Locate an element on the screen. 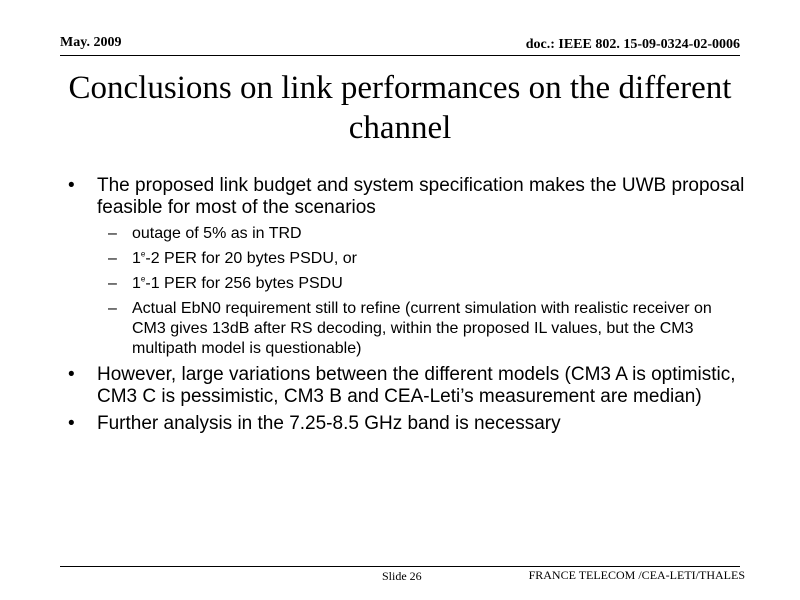  footer-divider is located at coordinates (400, 566).